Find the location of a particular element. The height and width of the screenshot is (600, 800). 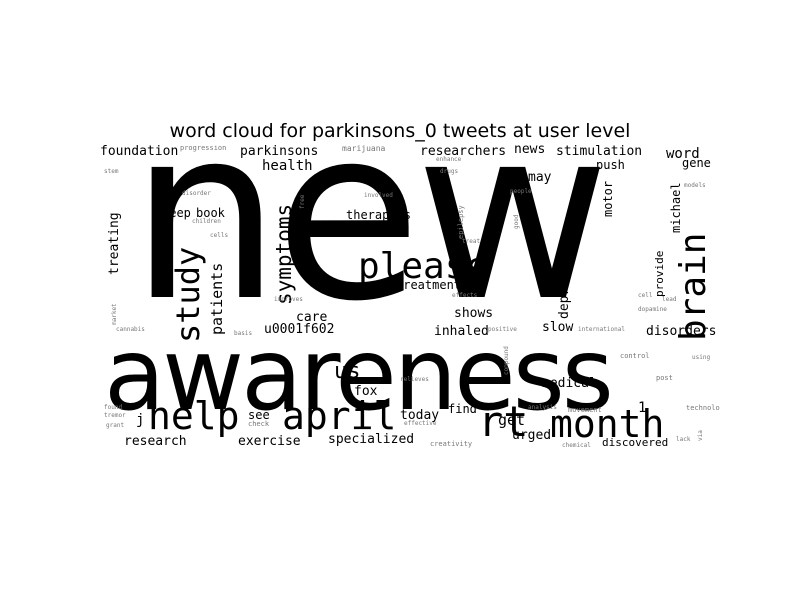

word-help: help is located at coordinates (194, 416).